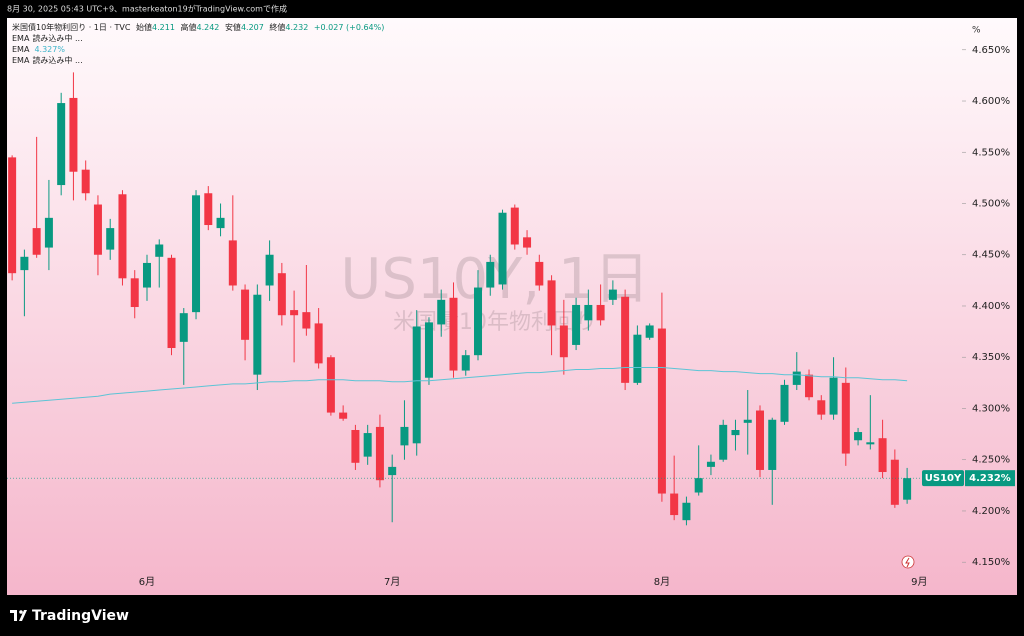 This screenshot has width=1024, height=636. What do you see at coordinates (991, 101) in the screenshot?
I see `y-tick-label: 4.600%` at bounding box center [991, 101].